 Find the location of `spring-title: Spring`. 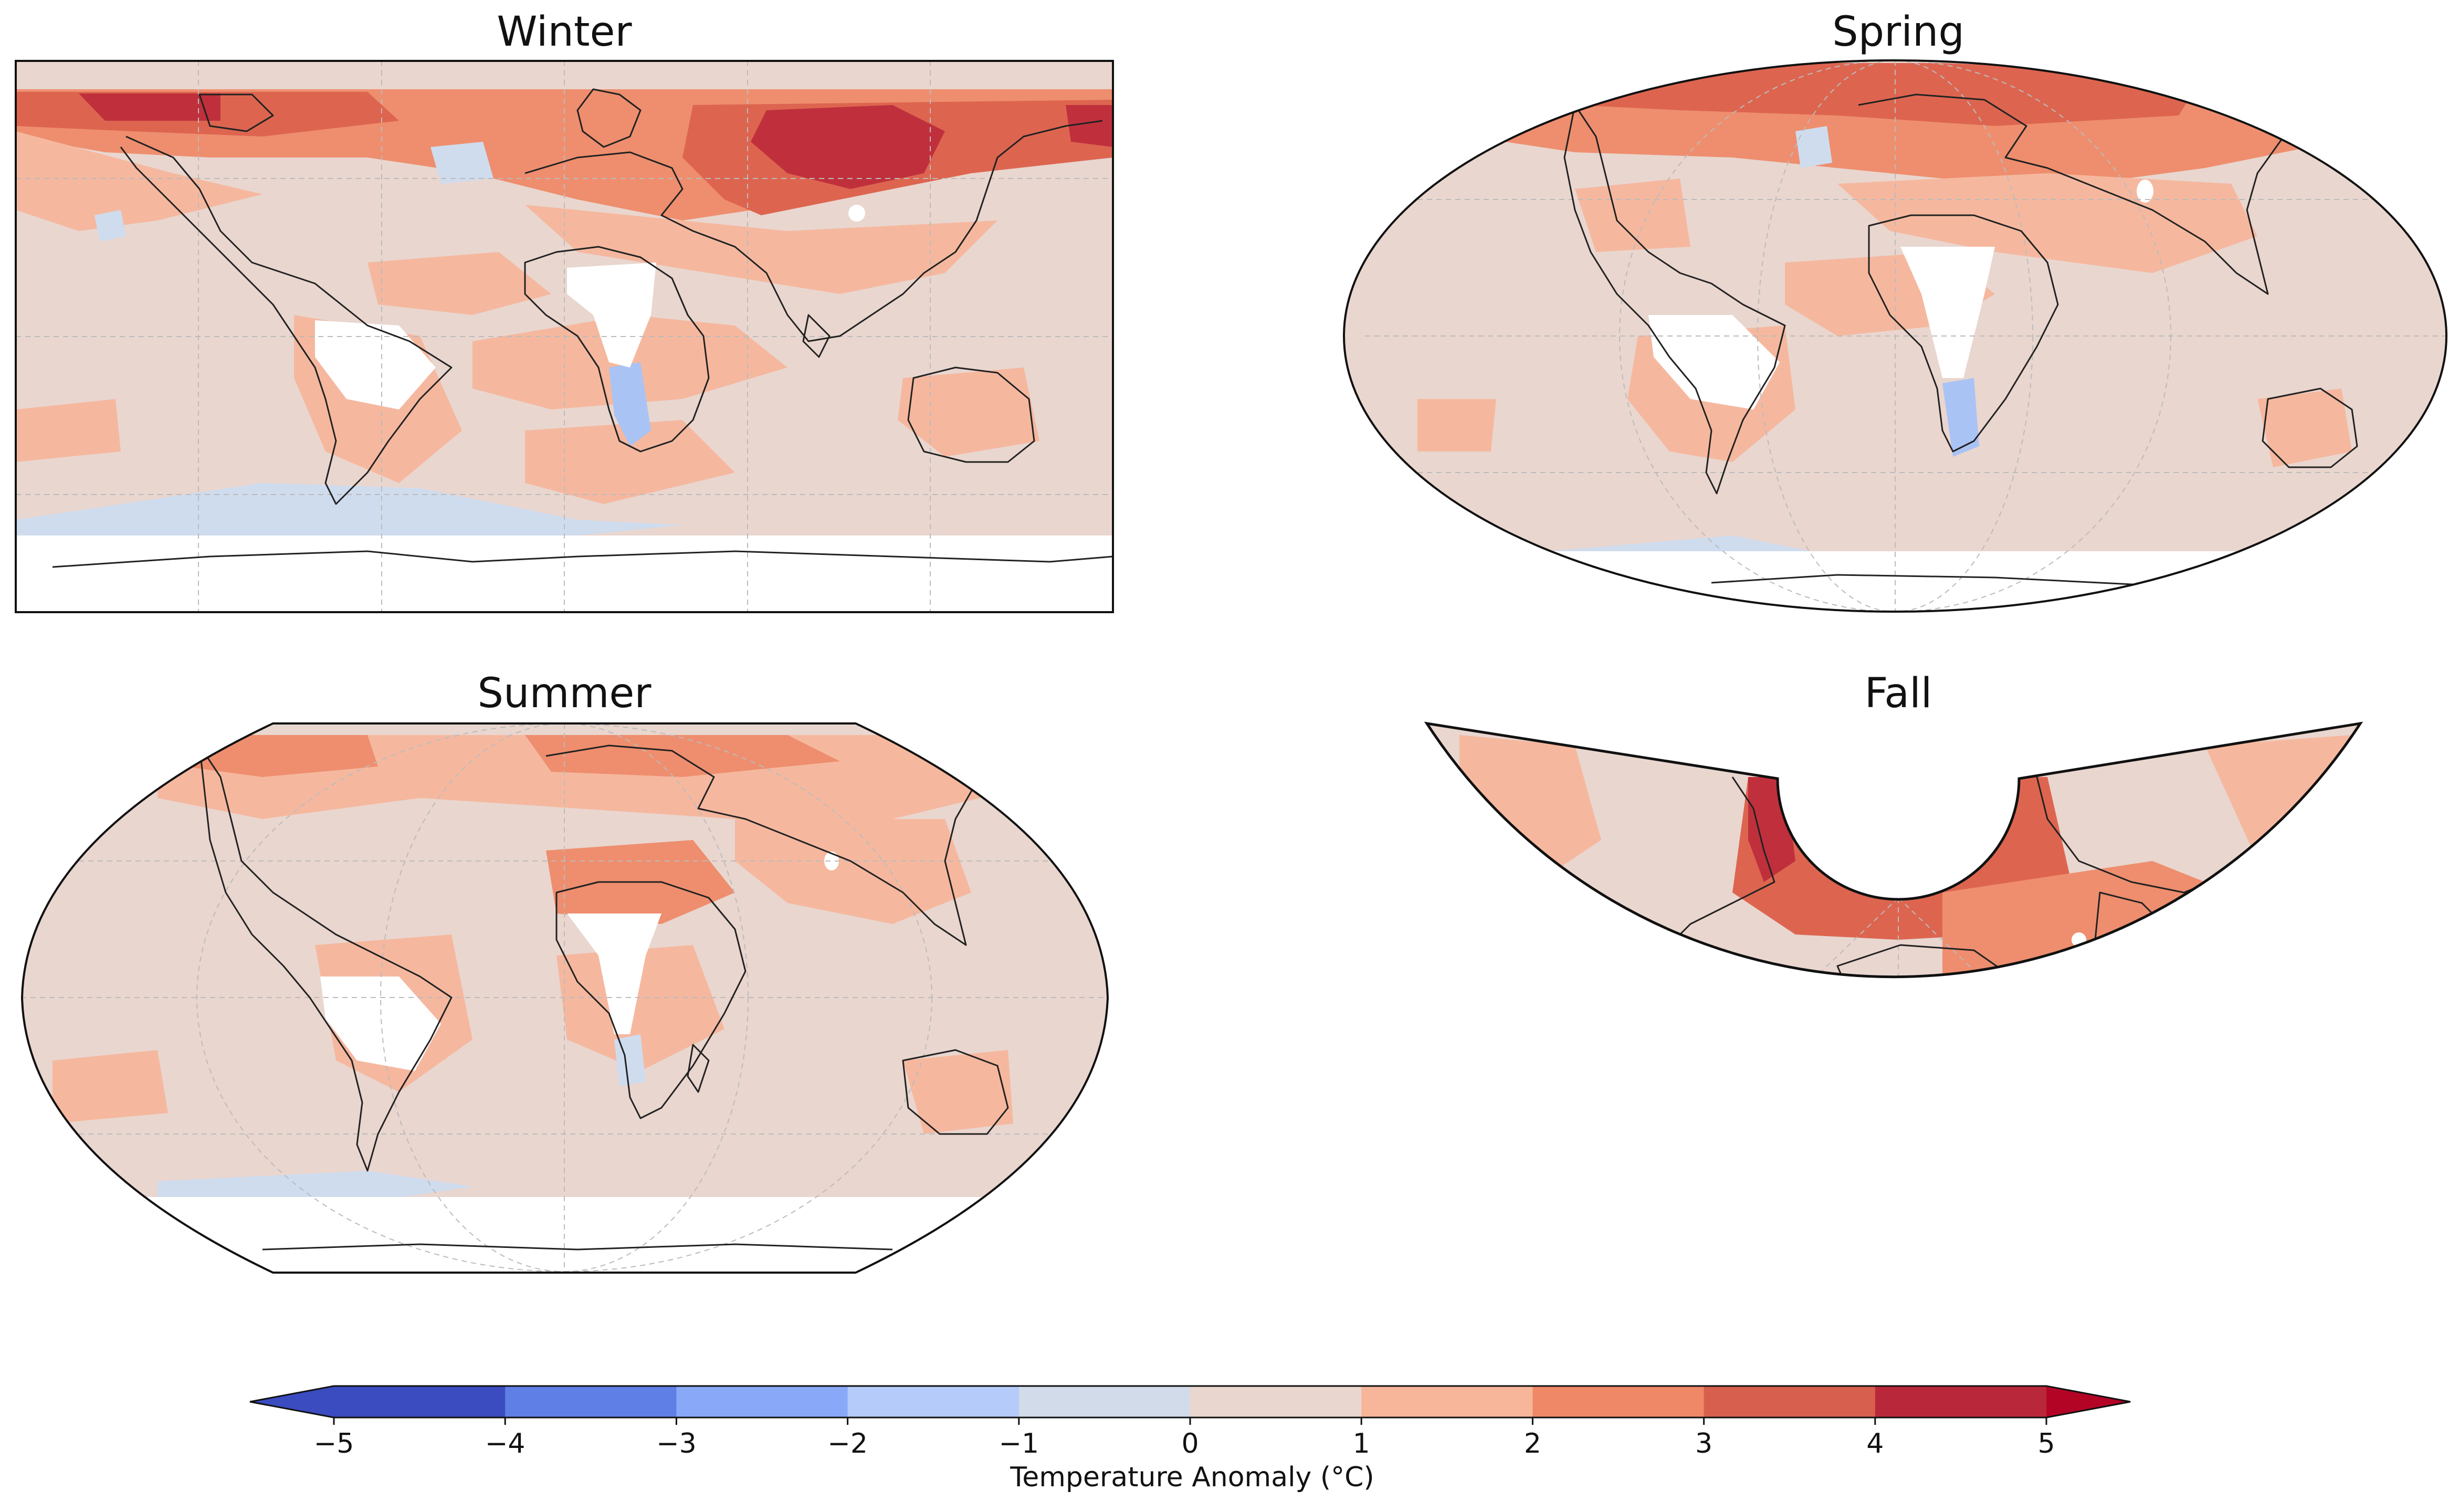

spring-title: Spring is located at coordinates (1898, 32).